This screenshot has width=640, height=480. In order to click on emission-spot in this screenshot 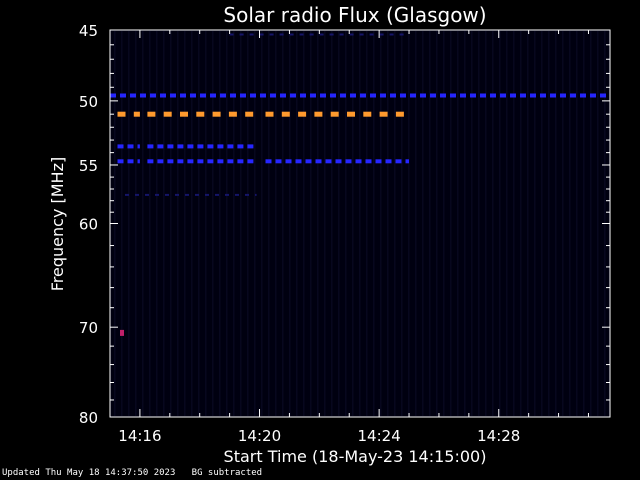, I will do `click(122, 332)`.